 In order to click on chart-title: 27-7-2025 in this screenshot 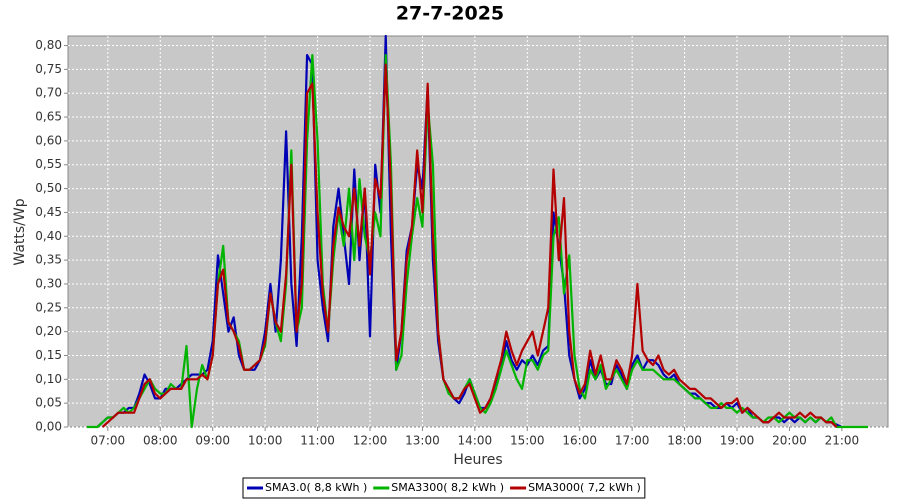, I will do `click(450, 14)`.